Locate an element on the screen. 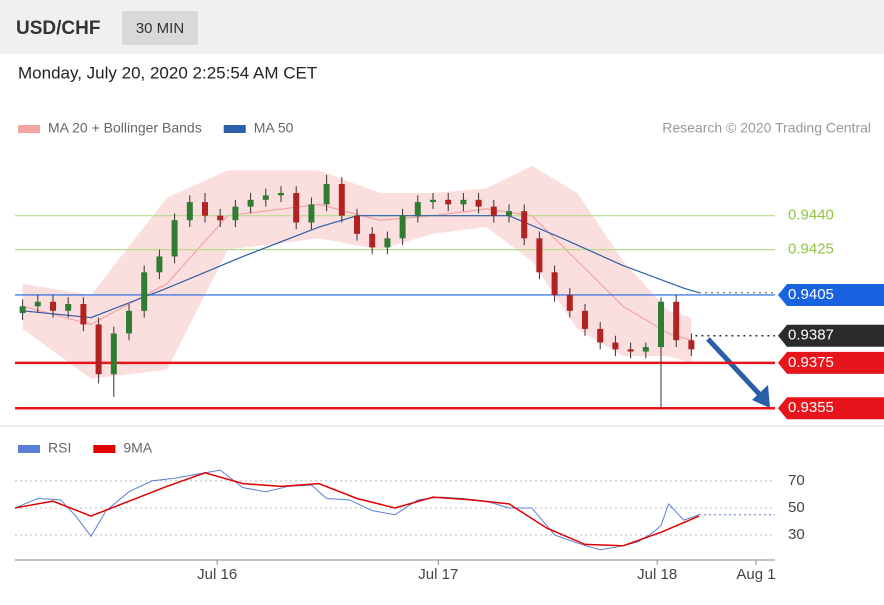  level-label: 0.9405 is located at coordinates (811, 294).